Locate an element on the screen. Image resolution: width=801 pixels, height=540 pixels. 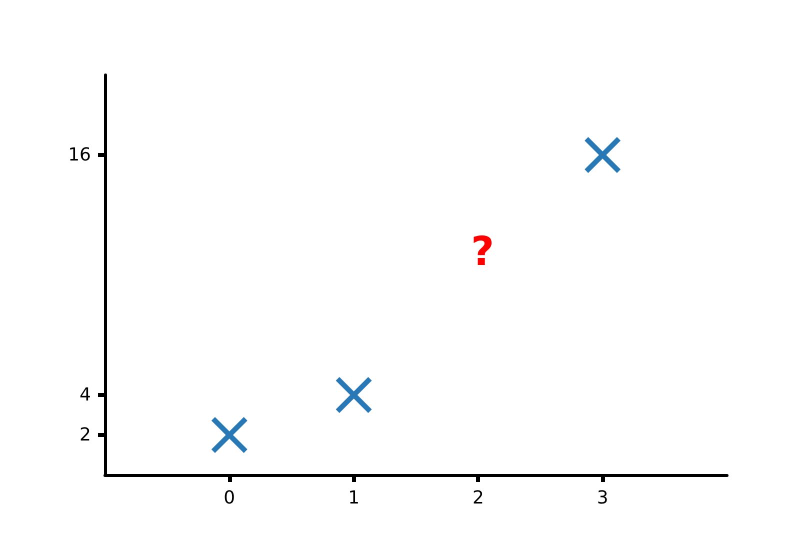
annotation: ? is located at coordinates (482, 252).